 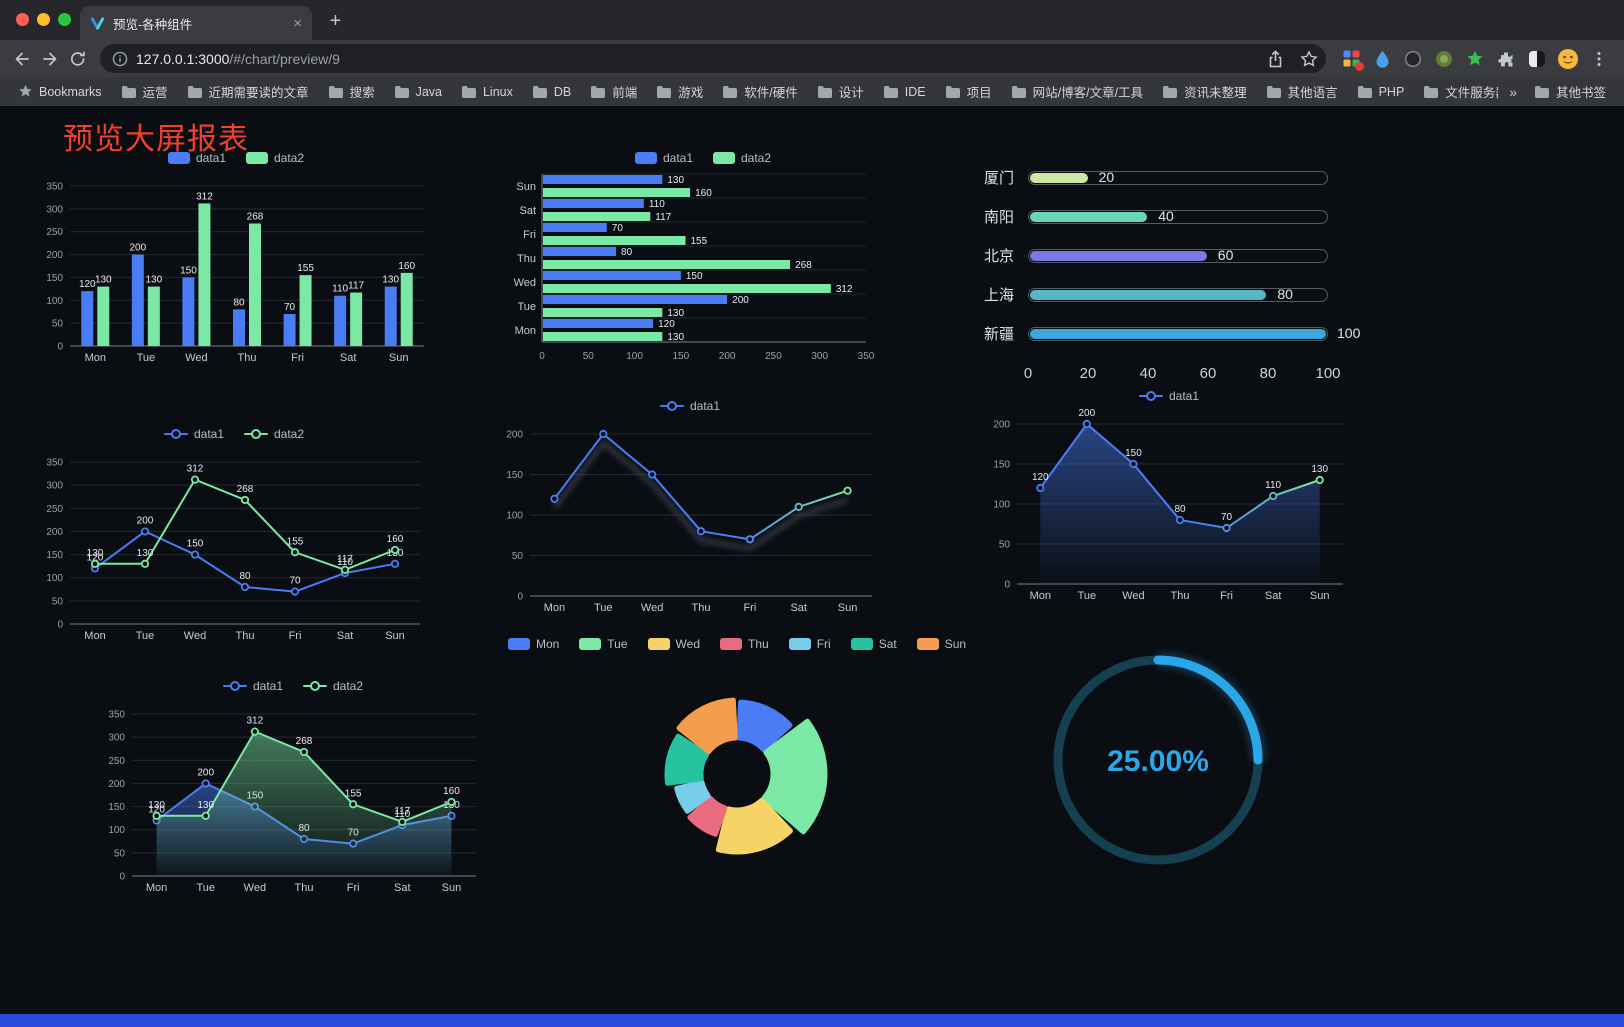 What do you see at coordinates (613, 91) in the screenshot?
I see `bookmark-item: 前端` at bounding box center [613, 91].